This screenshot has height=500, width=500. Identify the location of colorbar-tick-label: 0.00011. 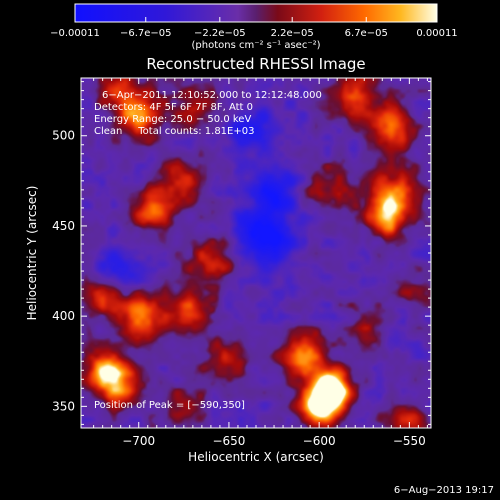
(436, 33).